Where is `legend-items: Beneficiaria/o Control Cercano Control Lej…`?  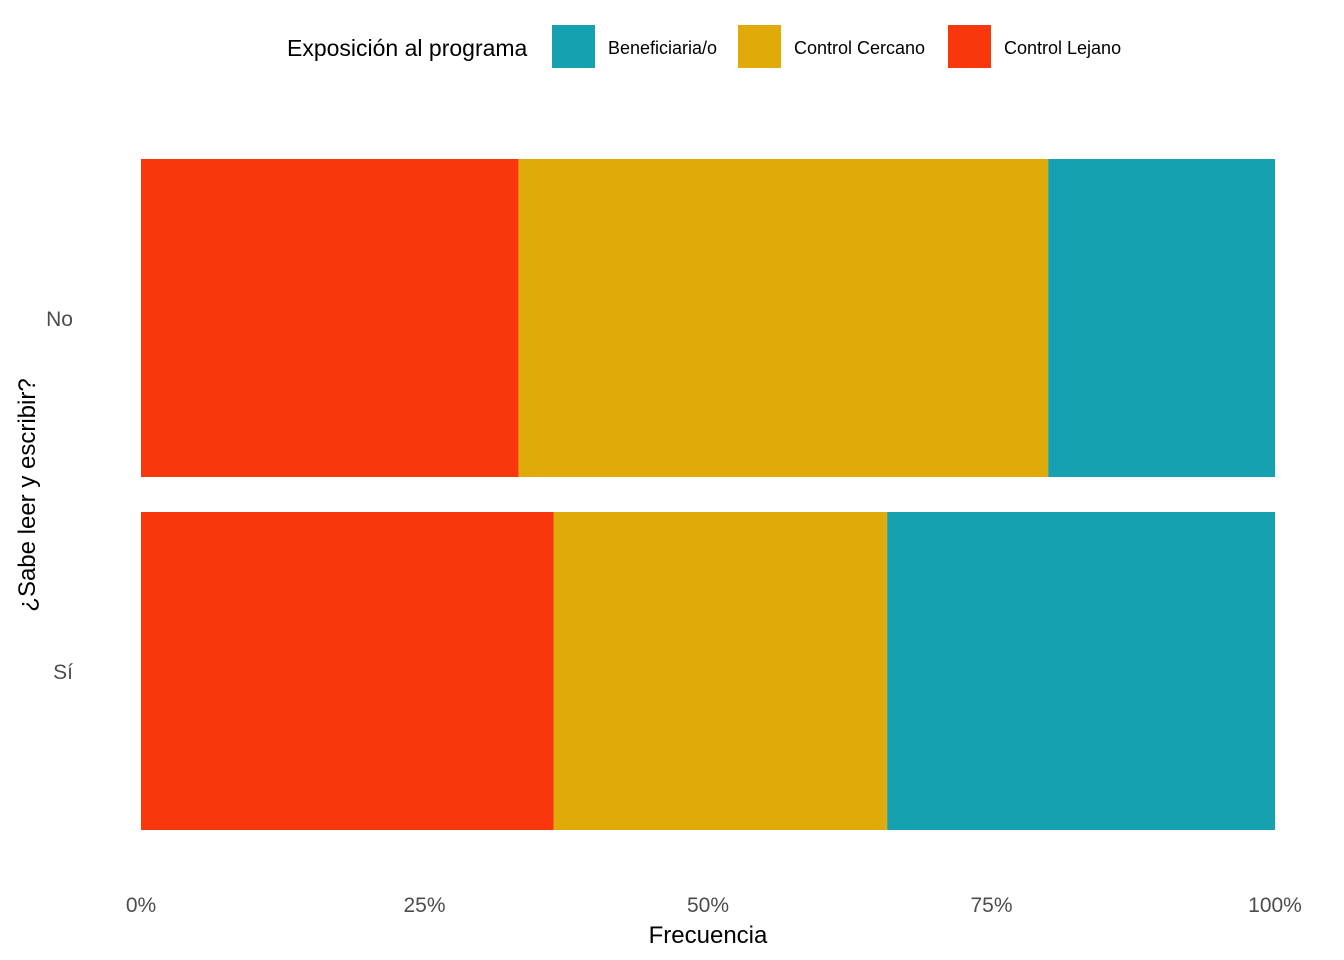
legend-items: Beneficiaria/o Control Cercano Control Lej… is located at coordinates (836, 46).